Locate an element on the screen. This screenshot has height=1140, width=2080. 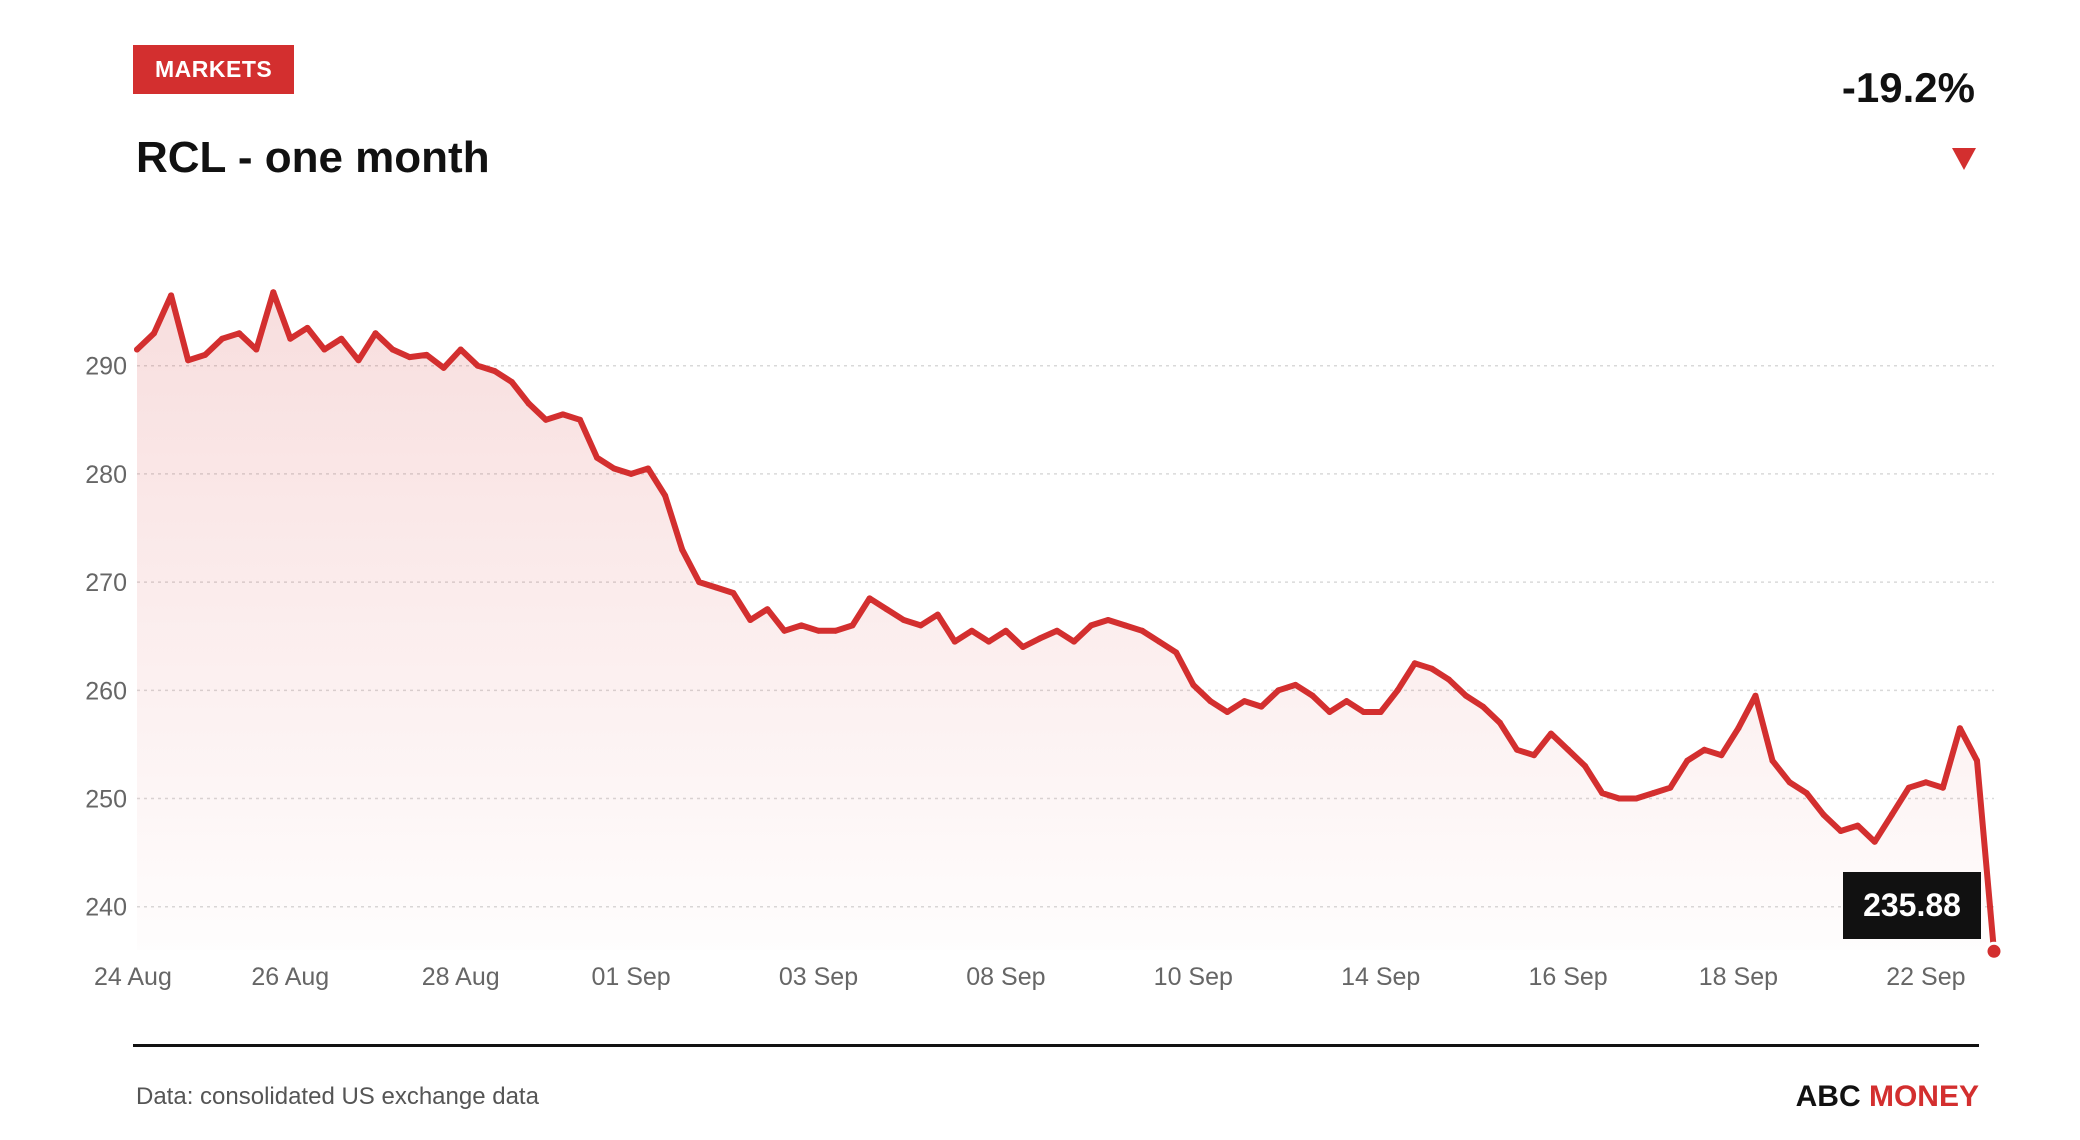
y-tick-label: 240 is located at coordinates (106, 908).